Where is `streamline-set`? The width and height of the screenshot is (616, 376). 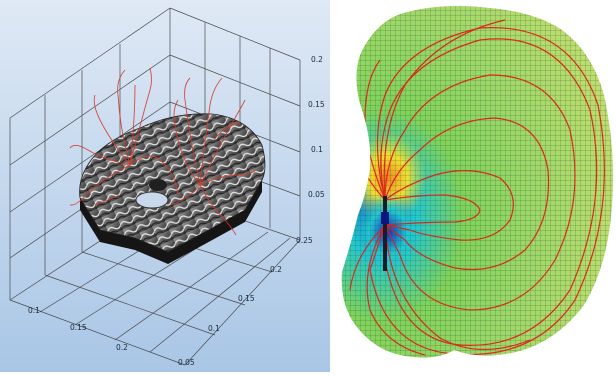 streamline-set is located at coordinates (163, 151).